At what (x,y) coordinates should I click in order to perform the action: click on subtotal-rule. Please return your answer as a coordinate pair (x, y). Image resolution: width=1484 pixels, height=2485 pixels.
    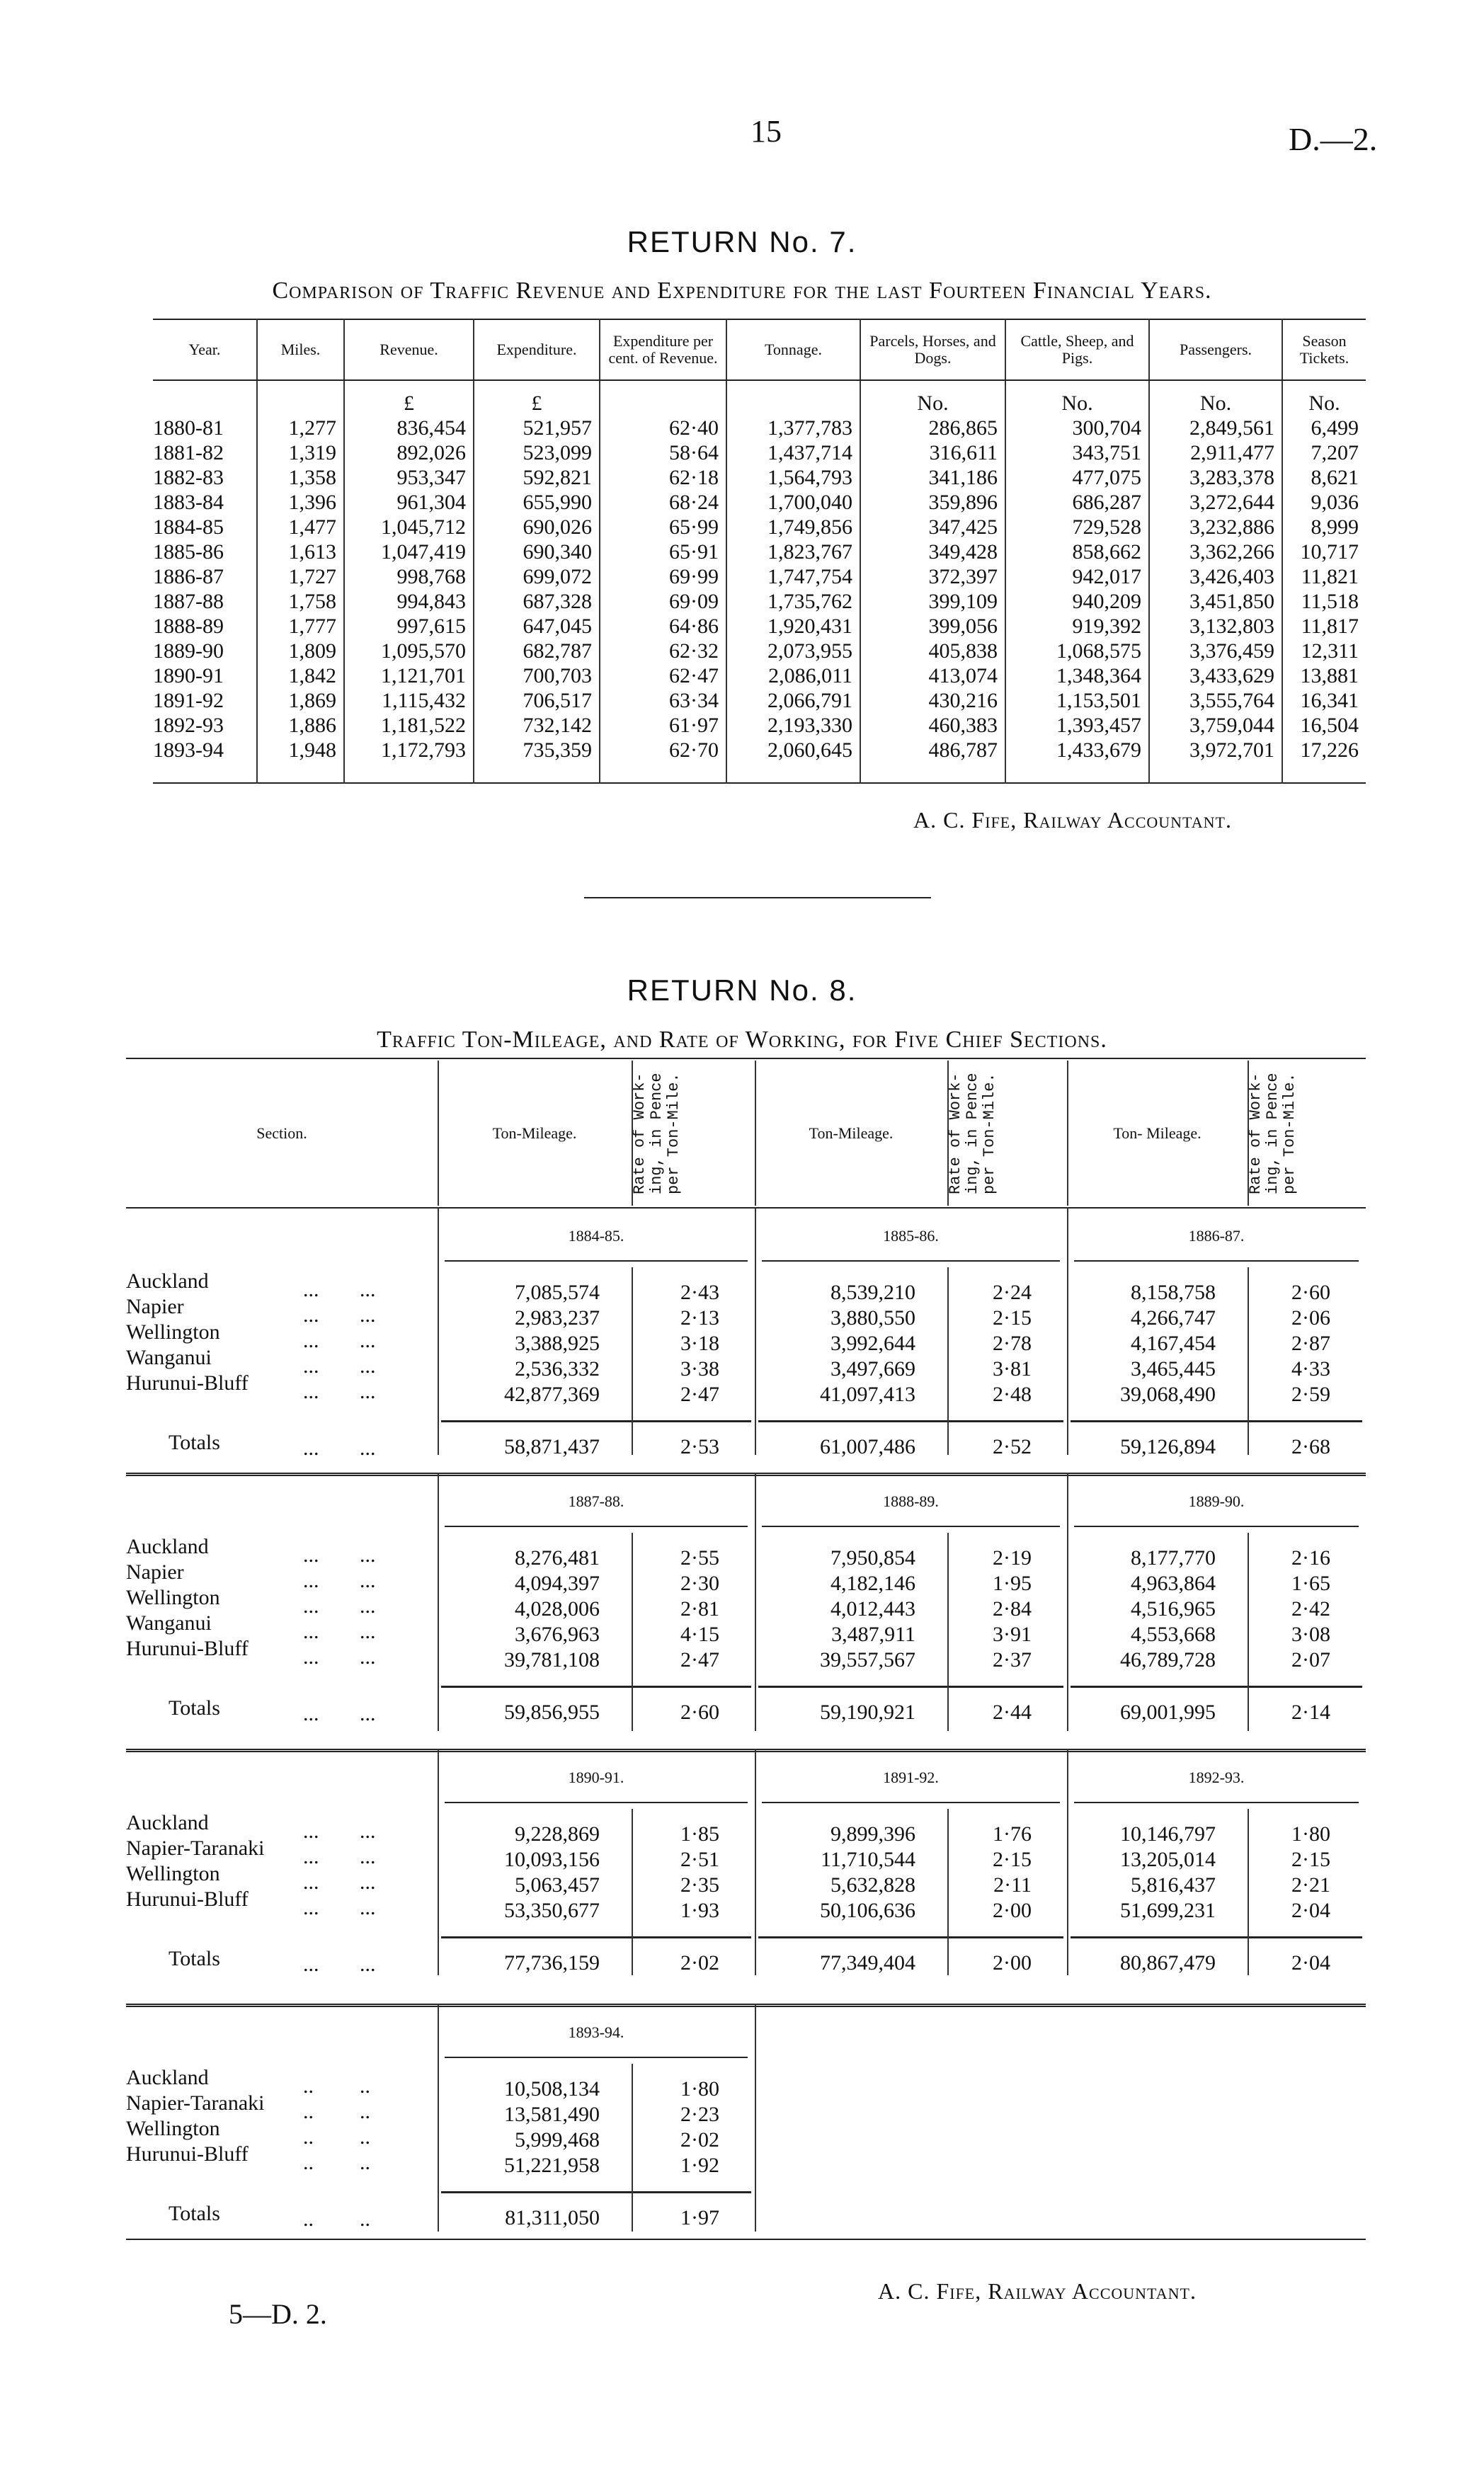
    Looking at the image, I should click on (596, 1937).